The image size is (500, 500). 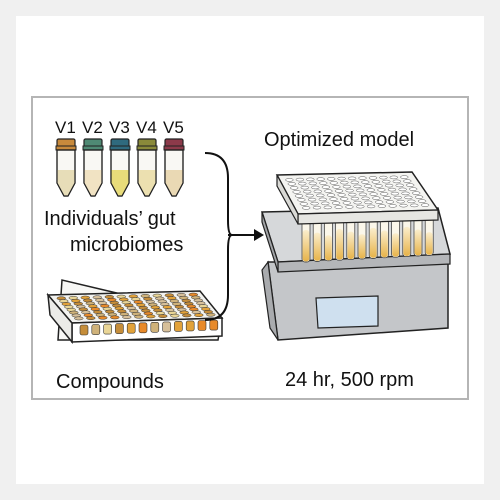 What do you see at coordinates (339, 140) in the screenshot?
I see `model-label: Optimized model` at bounding box center [339, 140].